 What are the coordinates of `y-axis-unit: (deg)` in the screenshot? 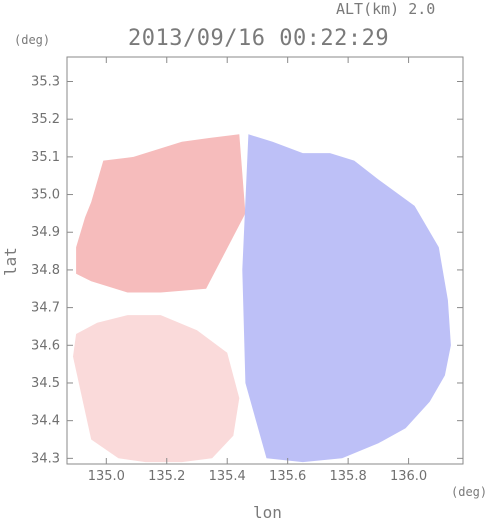 It's located at (32, 40).